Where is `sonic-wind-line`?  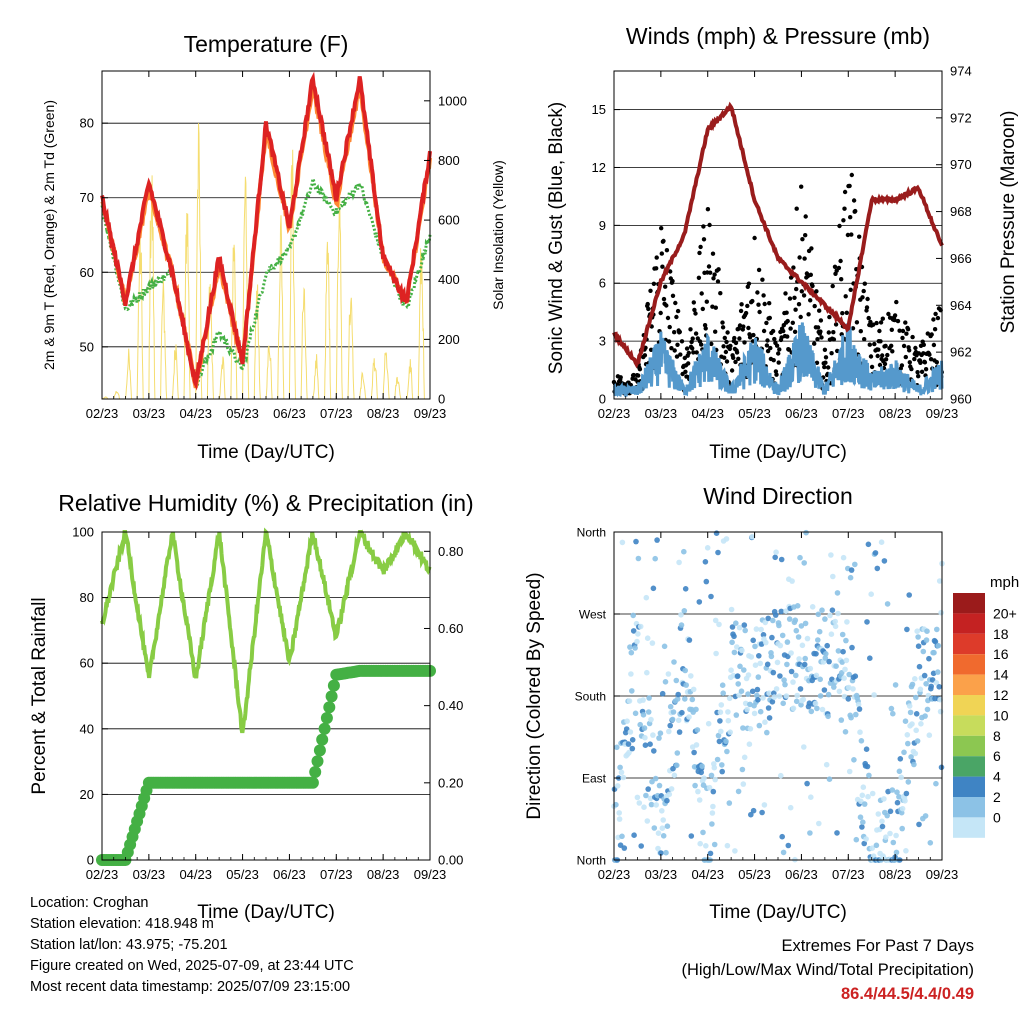 sonic-wind-line is located at coordinates (778, 360).